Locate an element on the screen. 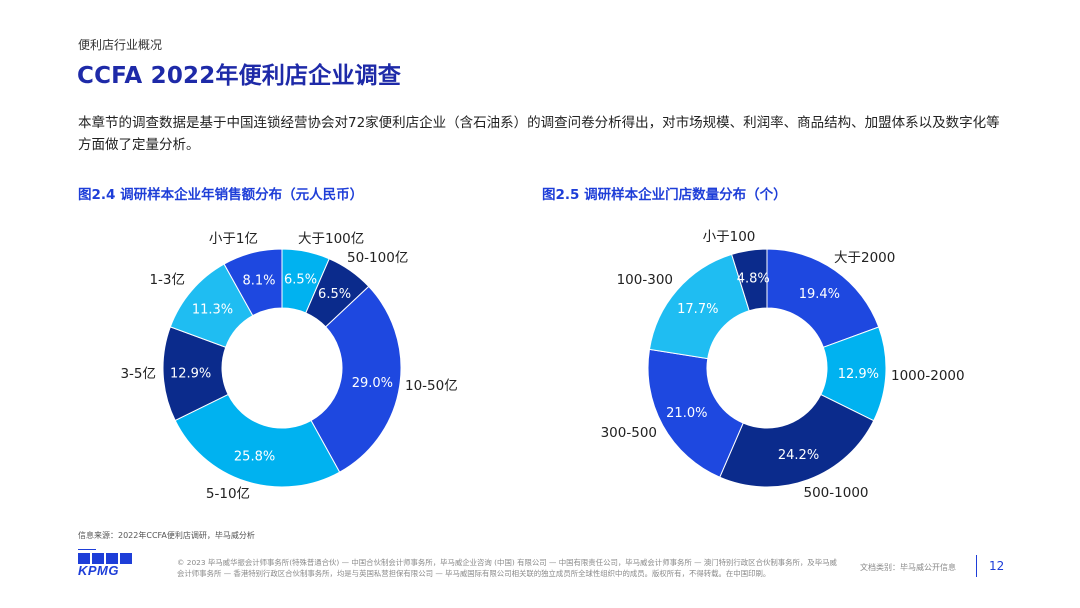 The image size is (1080, 608). slice-value-label: 11.3% is located at coordinates (212, 310).